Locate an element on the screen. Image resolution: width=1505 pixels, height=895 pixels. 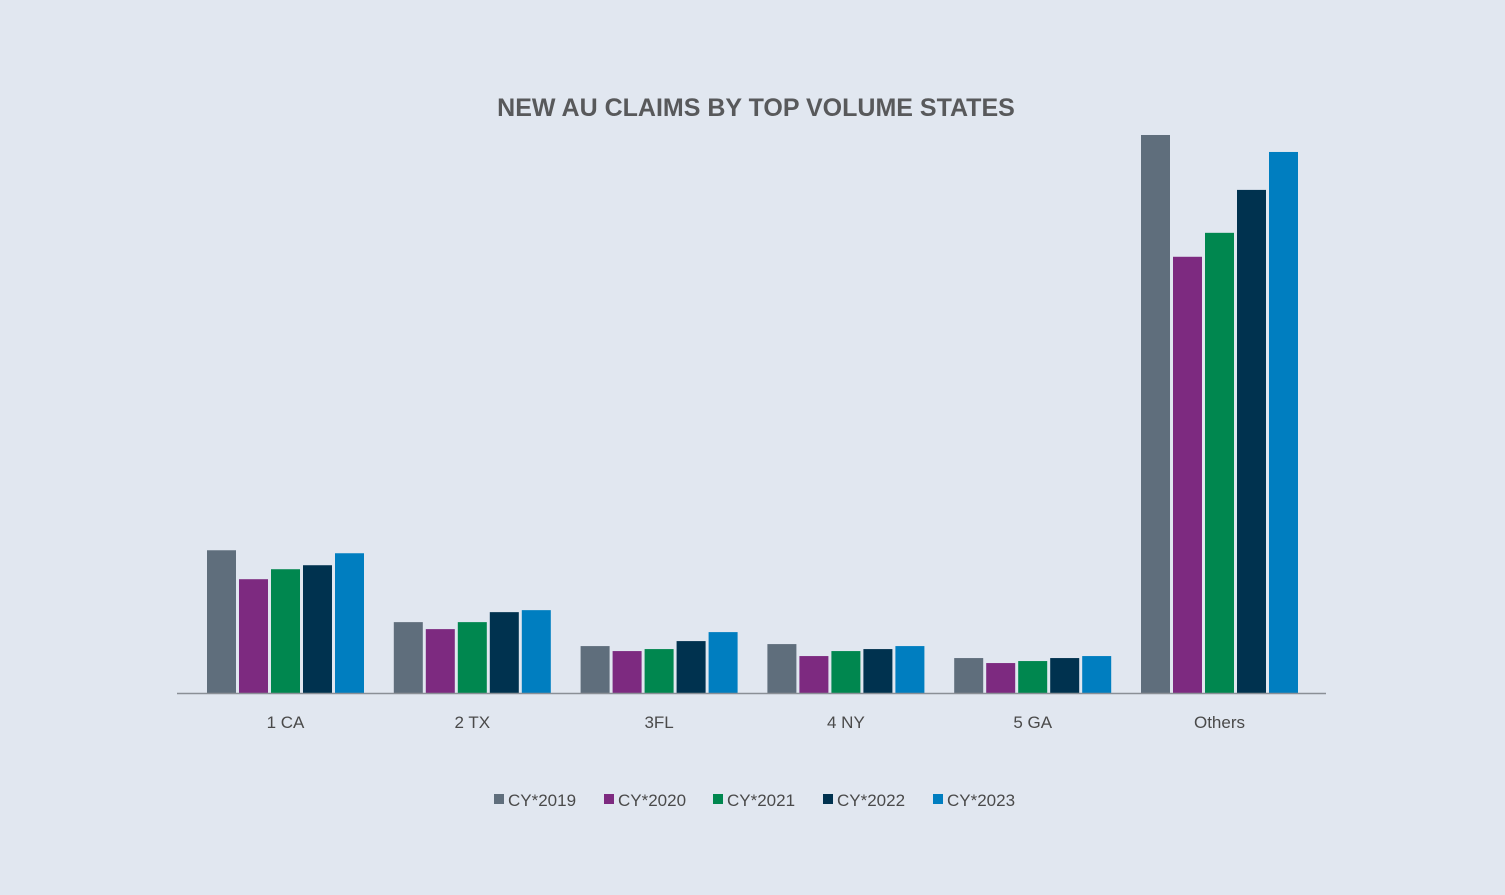
bar-4-ny-cy2019 is located at coordinates (782, 668).